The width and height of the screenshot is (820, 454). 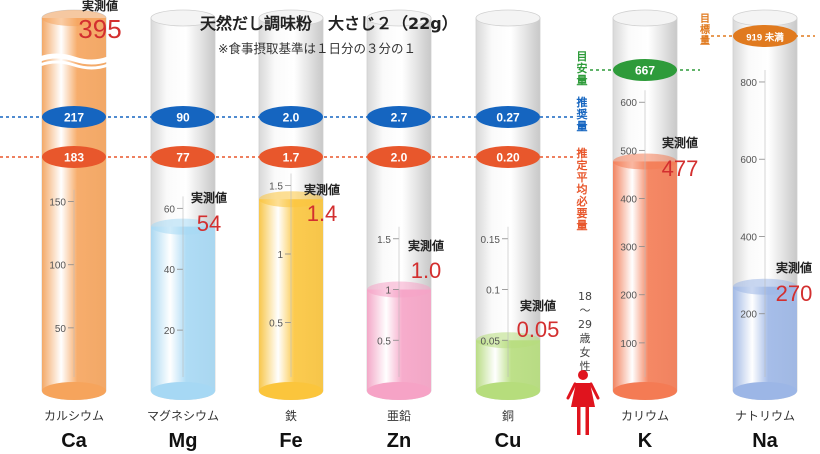 I want to click on estimated-badge-mg: 77, so click(x=183, y=157).